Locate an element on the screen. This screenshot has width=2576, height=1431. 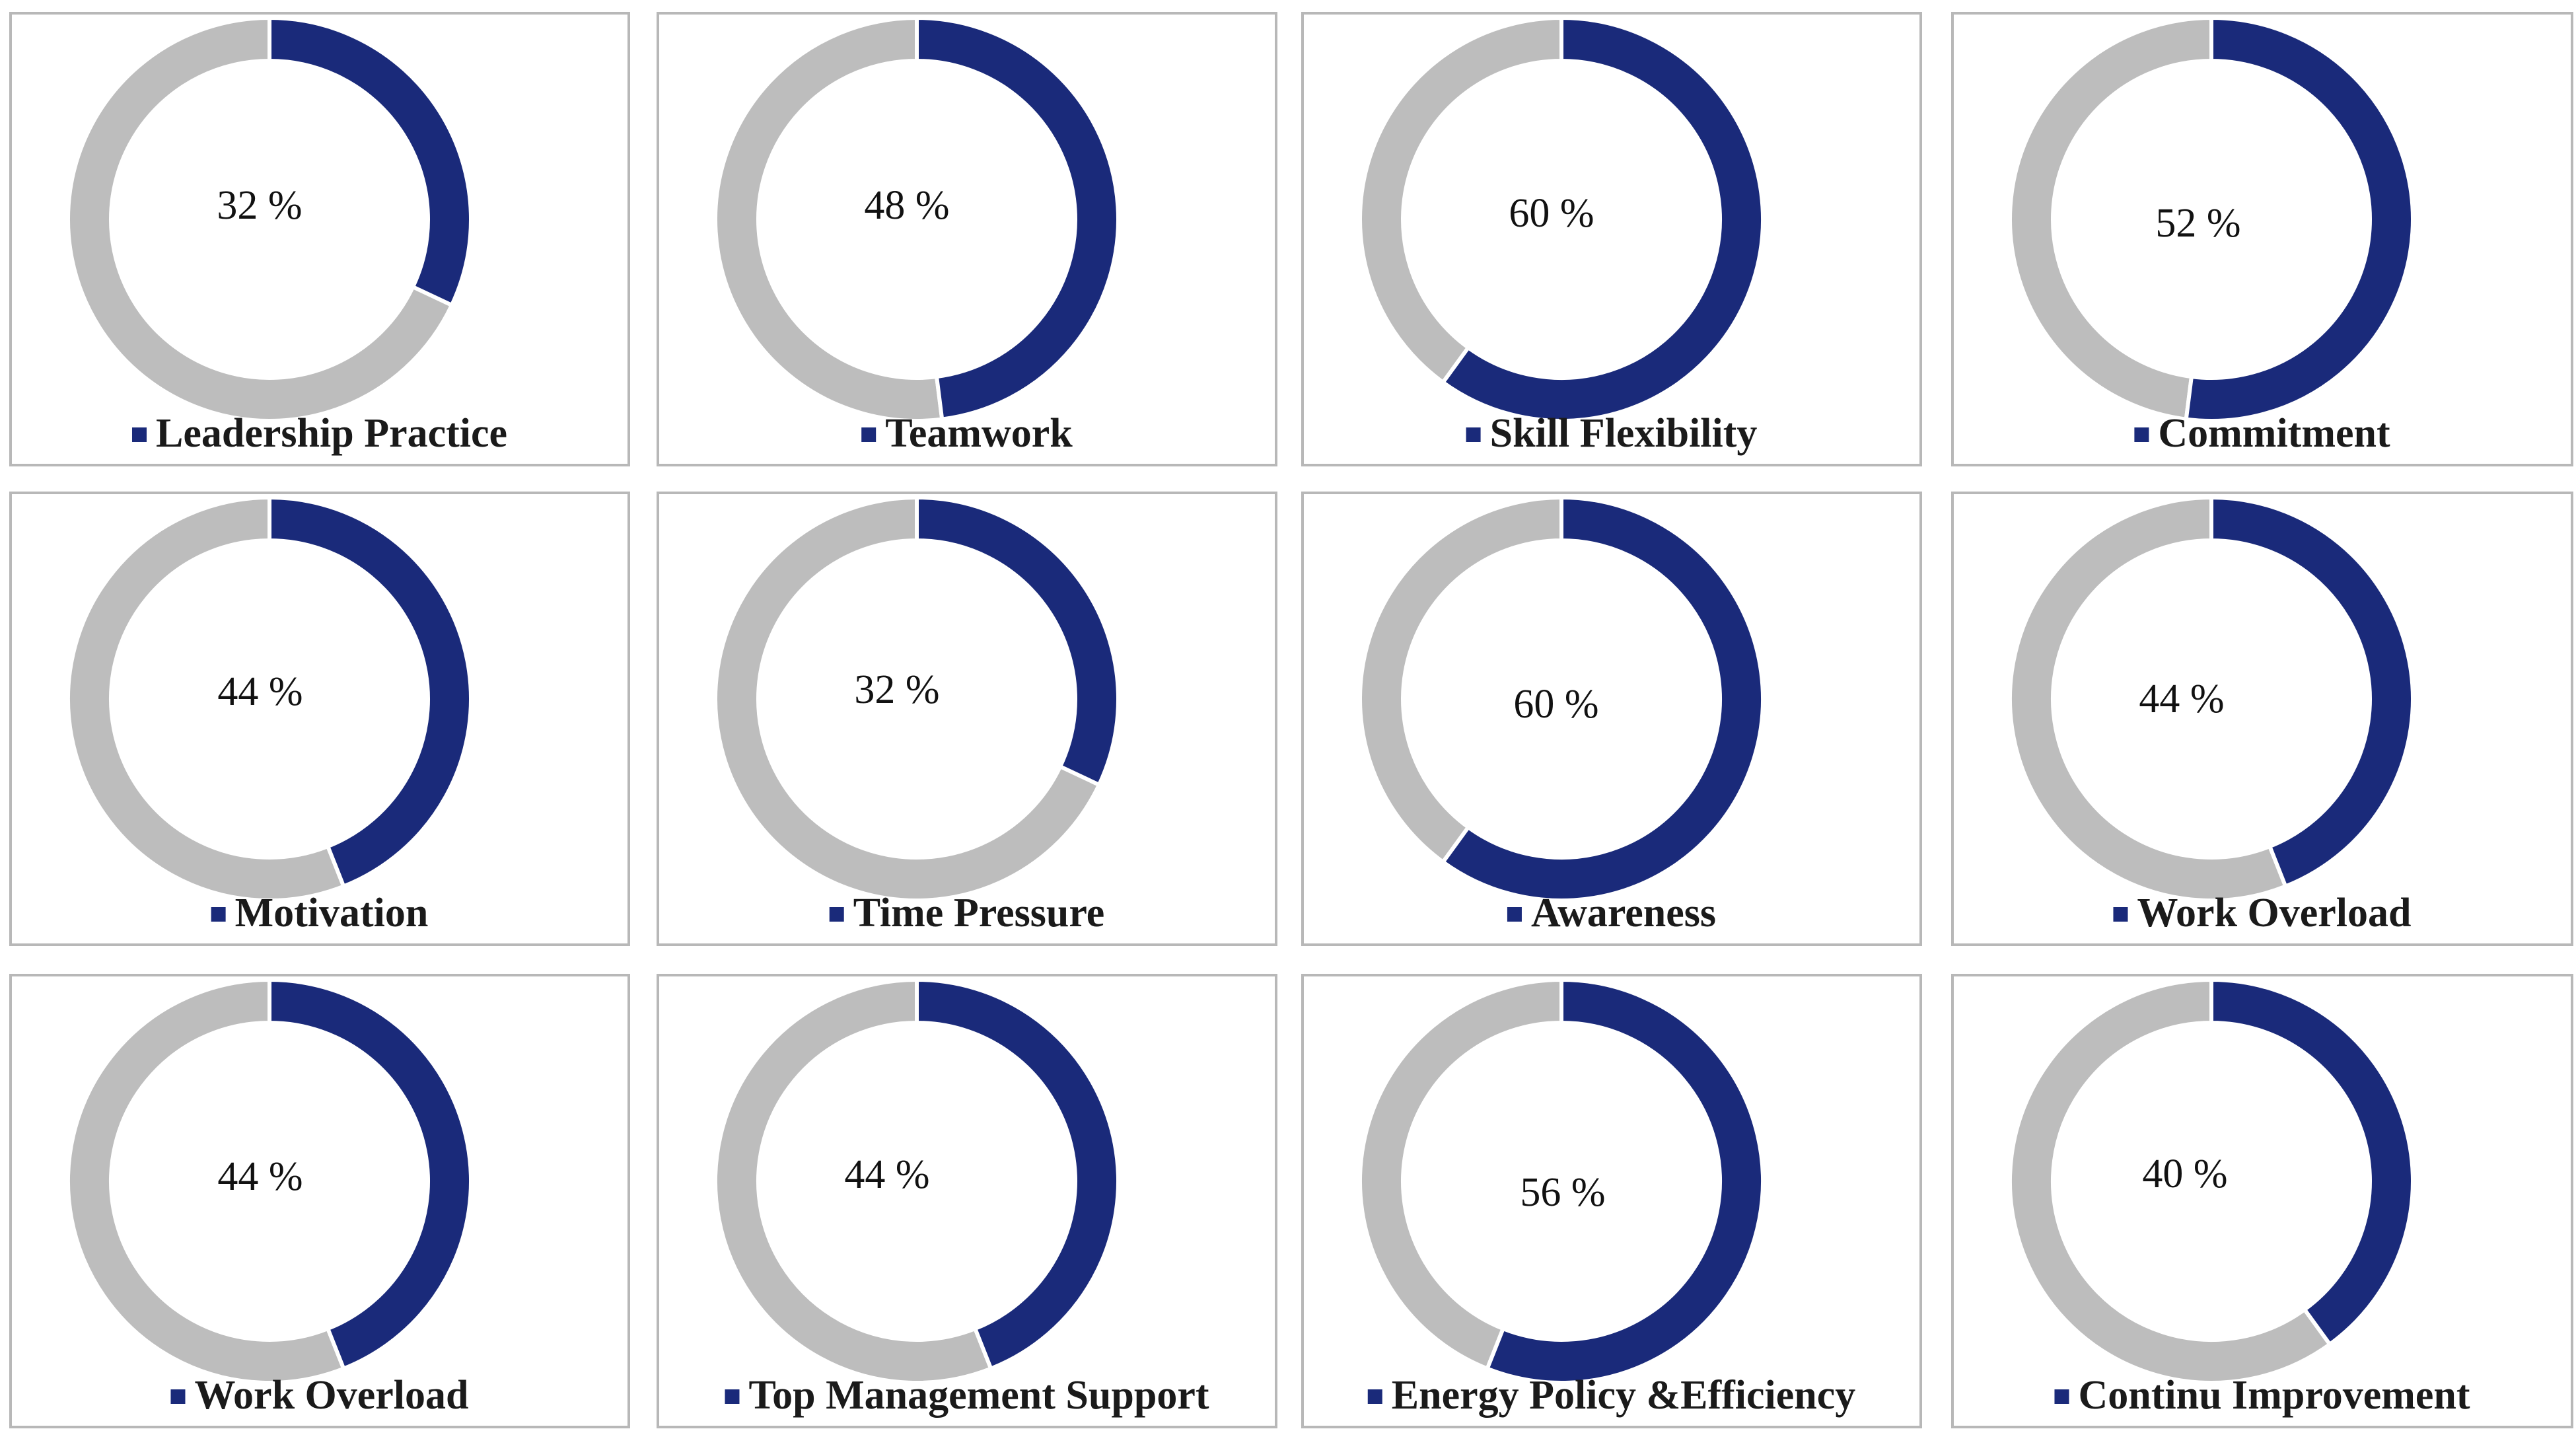
legend-label: Energy Policy &Efficiency is located at coordinates (1624, 1395).